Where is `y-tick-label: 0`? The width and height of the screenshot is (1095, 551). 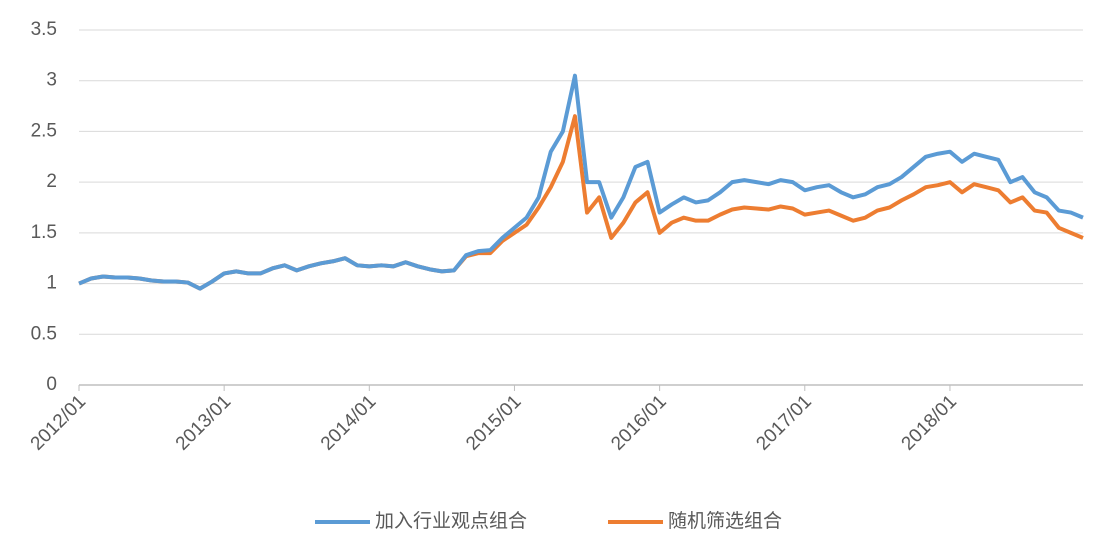
y-tick-label: 0 is located at coordinates (51, 384).